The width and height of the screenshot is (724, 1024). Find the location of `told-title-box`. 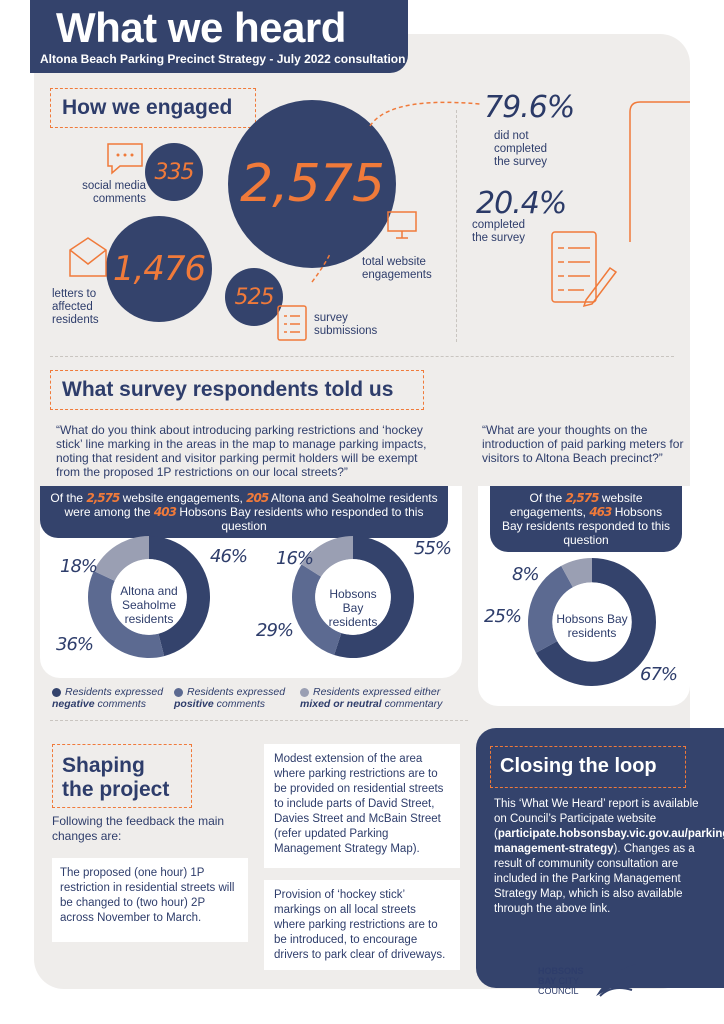

told-title-box is located at coordinates (237, 390).